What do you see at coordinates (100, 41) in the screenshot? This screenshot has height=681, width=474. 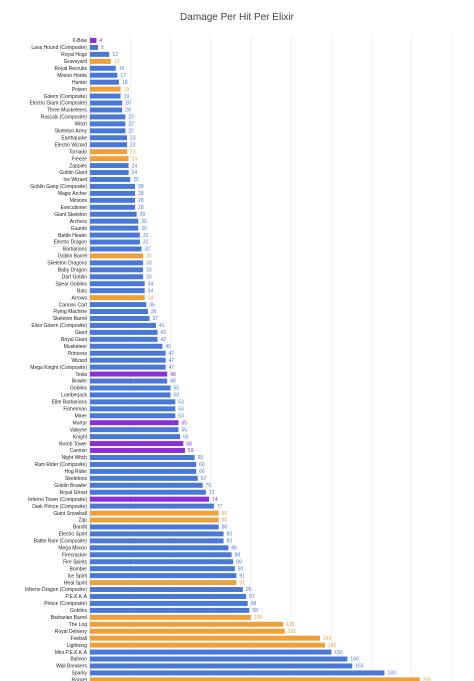 I see `data-label: 4` at bounding box center [100, 41].